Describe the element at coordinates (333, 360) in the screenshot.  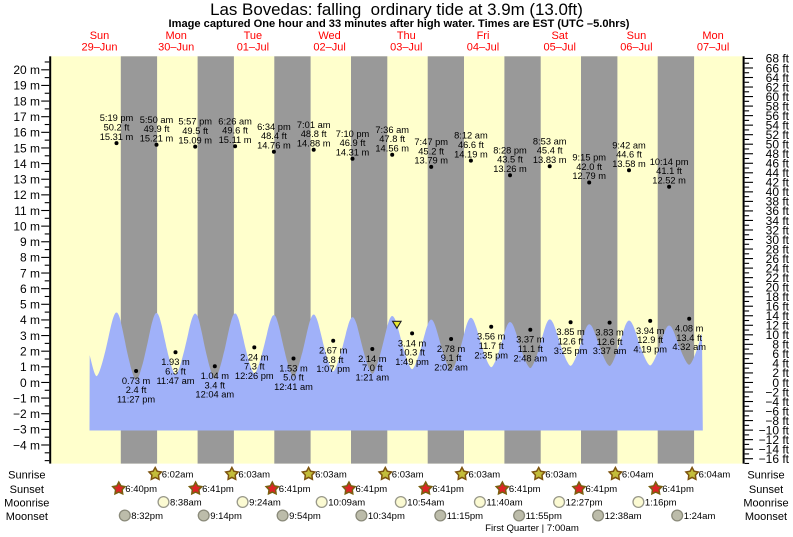
I see `svg-text: 8.8 ft` at that location.